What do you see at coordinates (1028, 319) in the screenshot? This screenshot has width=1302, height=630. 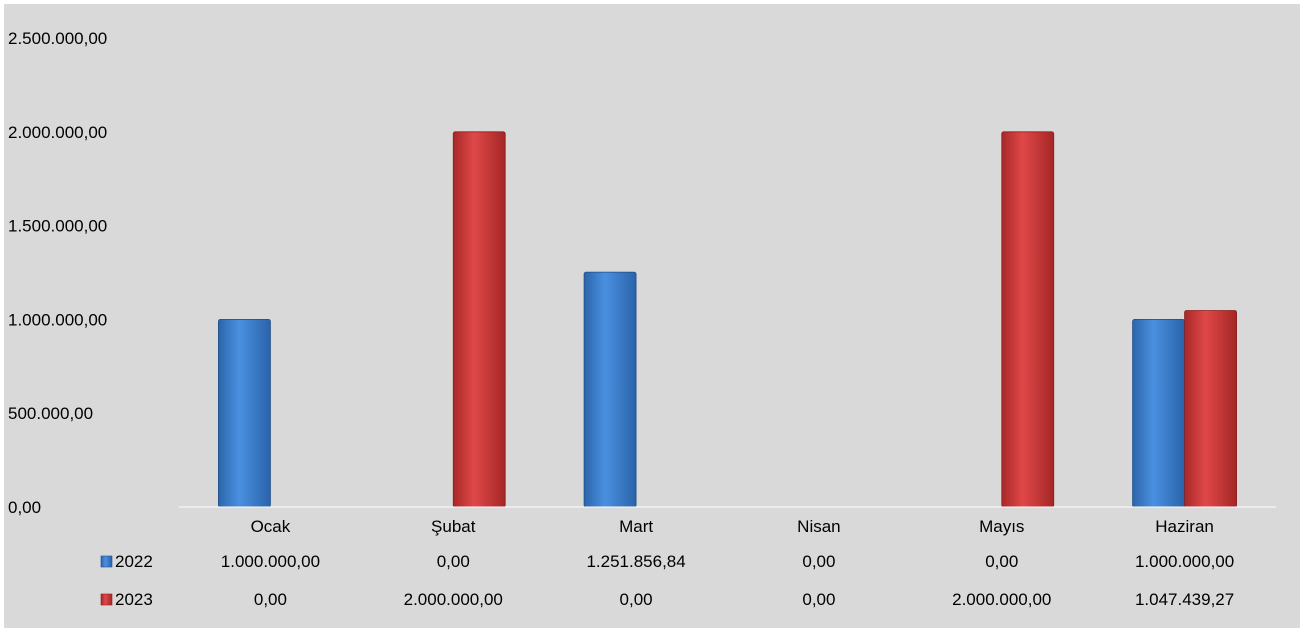 I see `bar-2023-mayıs` at bounding box center [1028, 319].